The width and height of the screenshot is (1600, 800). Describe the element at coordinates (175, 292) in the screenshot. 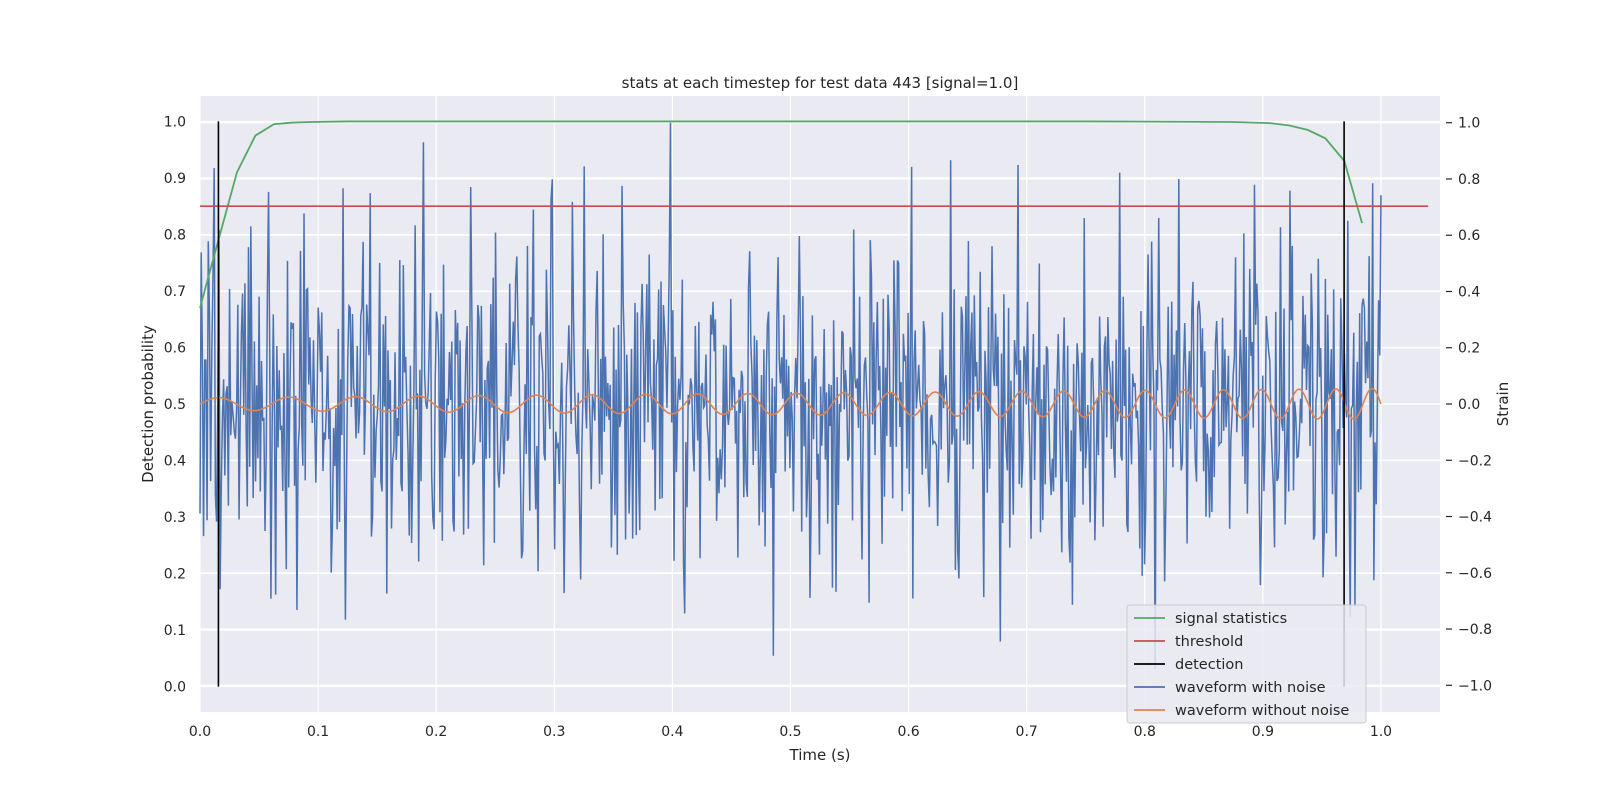

I see `y-tick-label: 0.7` at that location.